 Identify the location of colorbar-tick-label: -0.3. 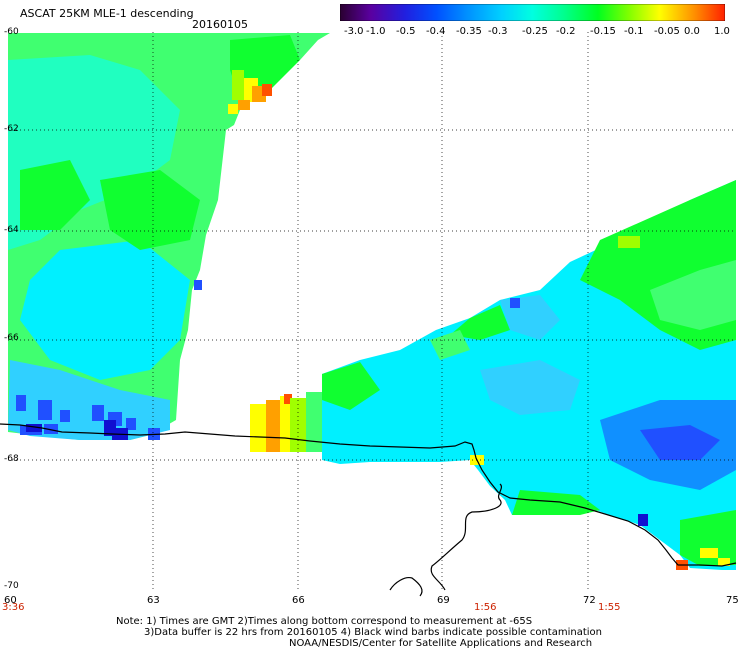
(498, 31).